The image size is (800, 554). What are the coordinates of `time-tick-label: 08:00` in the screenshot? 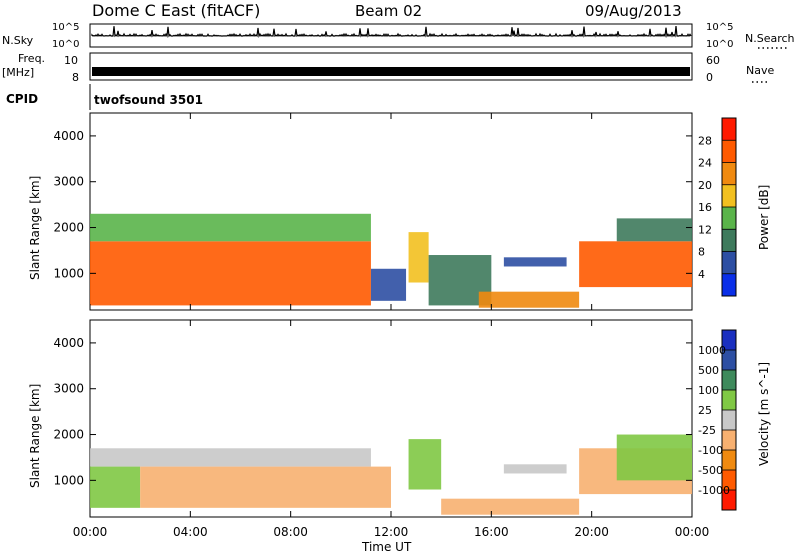 It's located at (290, 532).